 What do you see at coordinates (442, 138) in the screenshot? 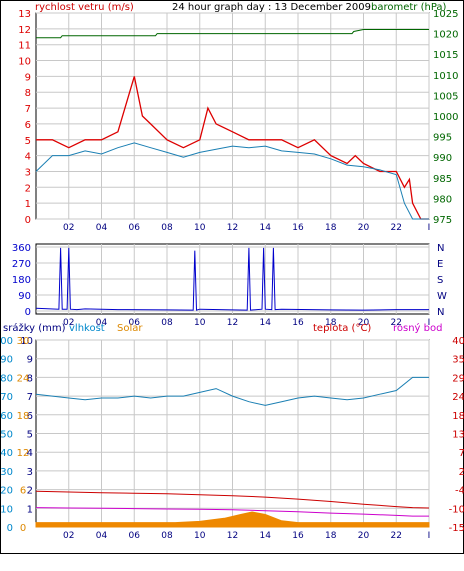
I see `y-tick-label: 995` at bounding box center [442, 138].